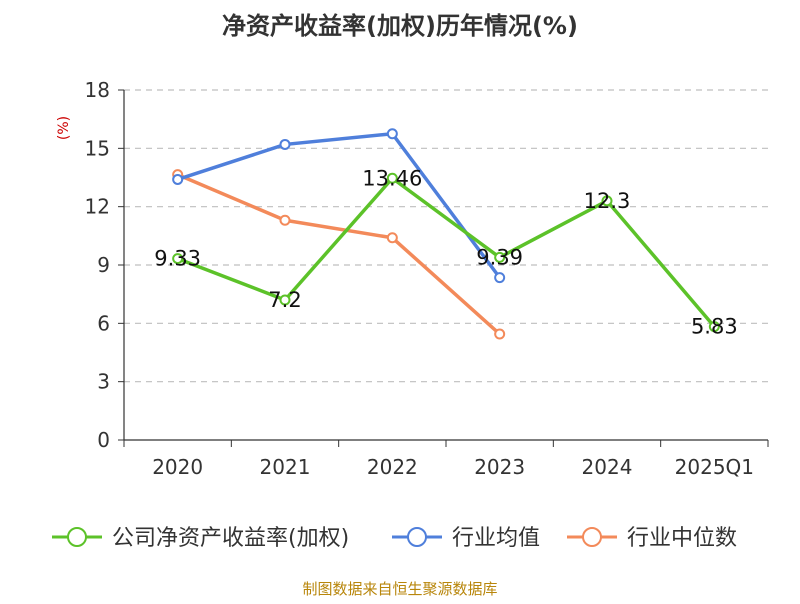 Image resolution: width=800 pixels, height=604 pixels. I want to click on legend-label: 公司净资产收益率(加权), so click(230, 538).